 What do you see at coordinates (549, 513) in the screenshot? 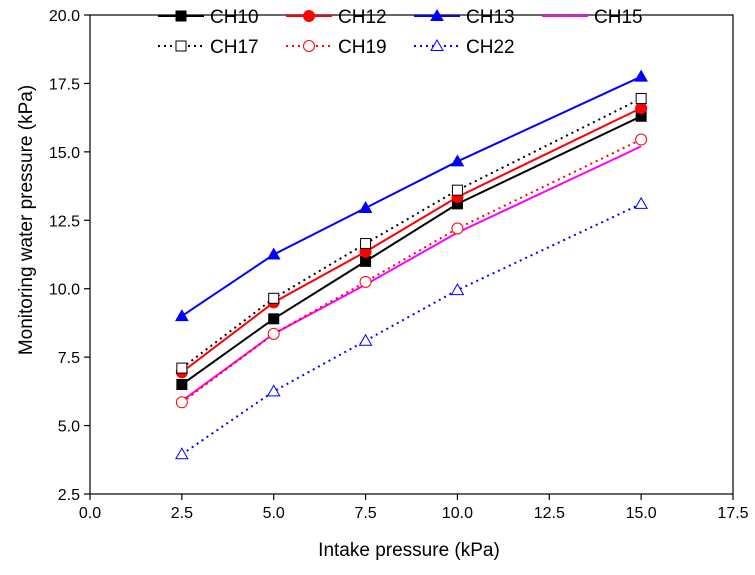
I see `x-tick-label: 12.5` at bounding box center [549, 513].